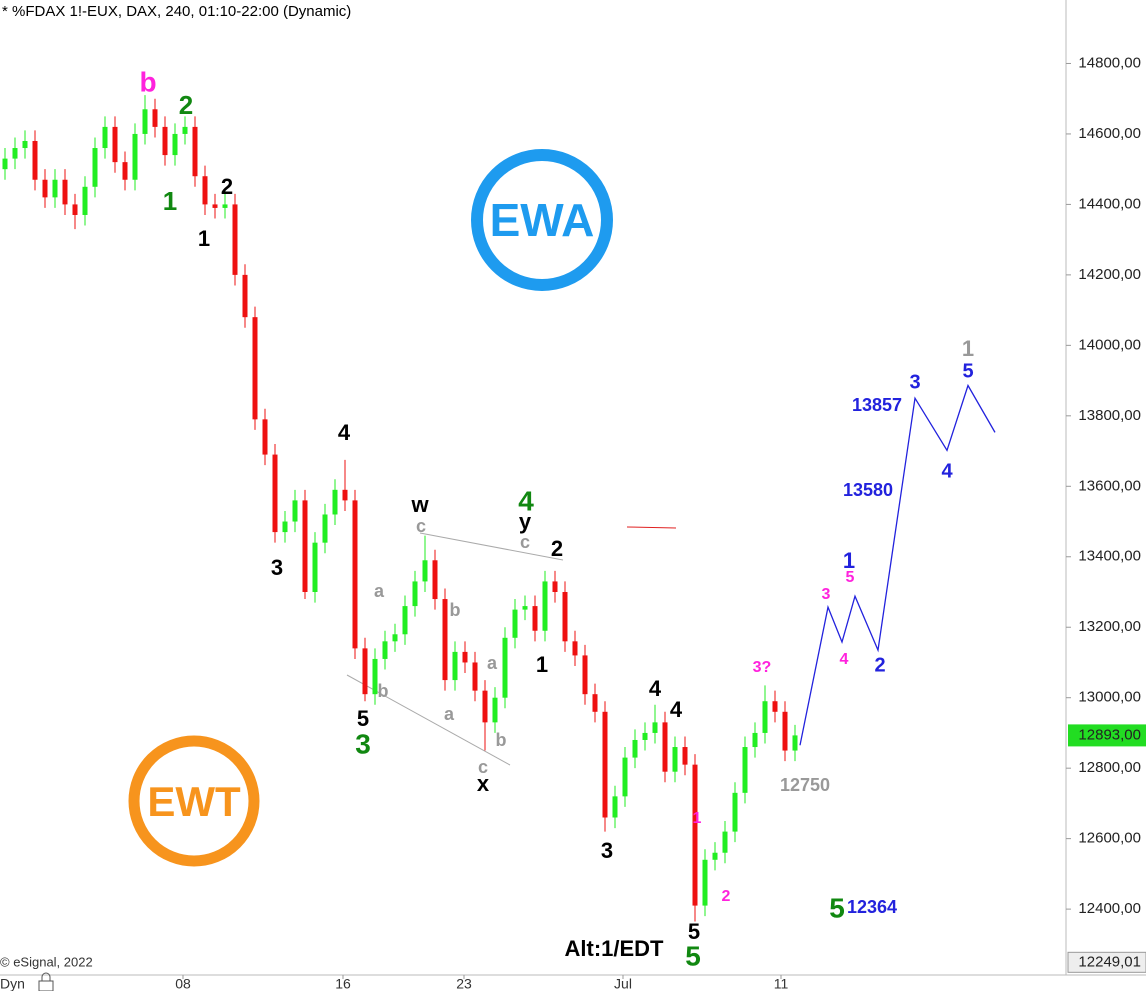 This screenshot has height=991, width=1146. I want to click on projection-line, so click(897, 564).